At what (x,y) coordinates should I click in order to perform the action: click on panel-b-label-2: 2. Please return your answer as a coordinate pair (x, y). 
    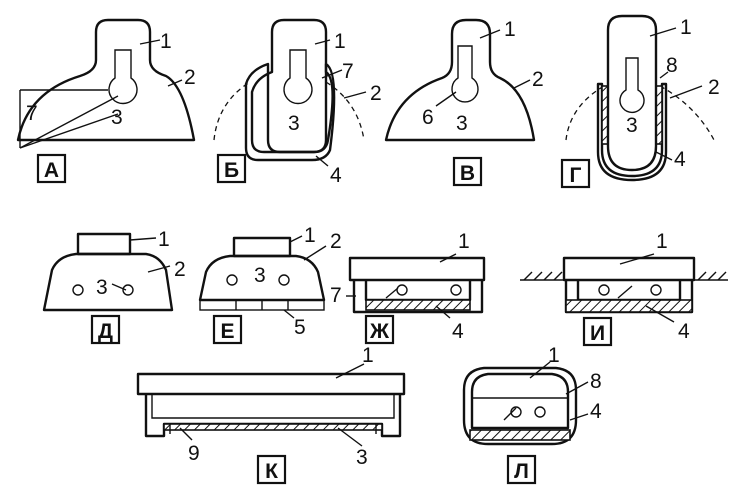
    Looking at the image, I should click on (376, 93).